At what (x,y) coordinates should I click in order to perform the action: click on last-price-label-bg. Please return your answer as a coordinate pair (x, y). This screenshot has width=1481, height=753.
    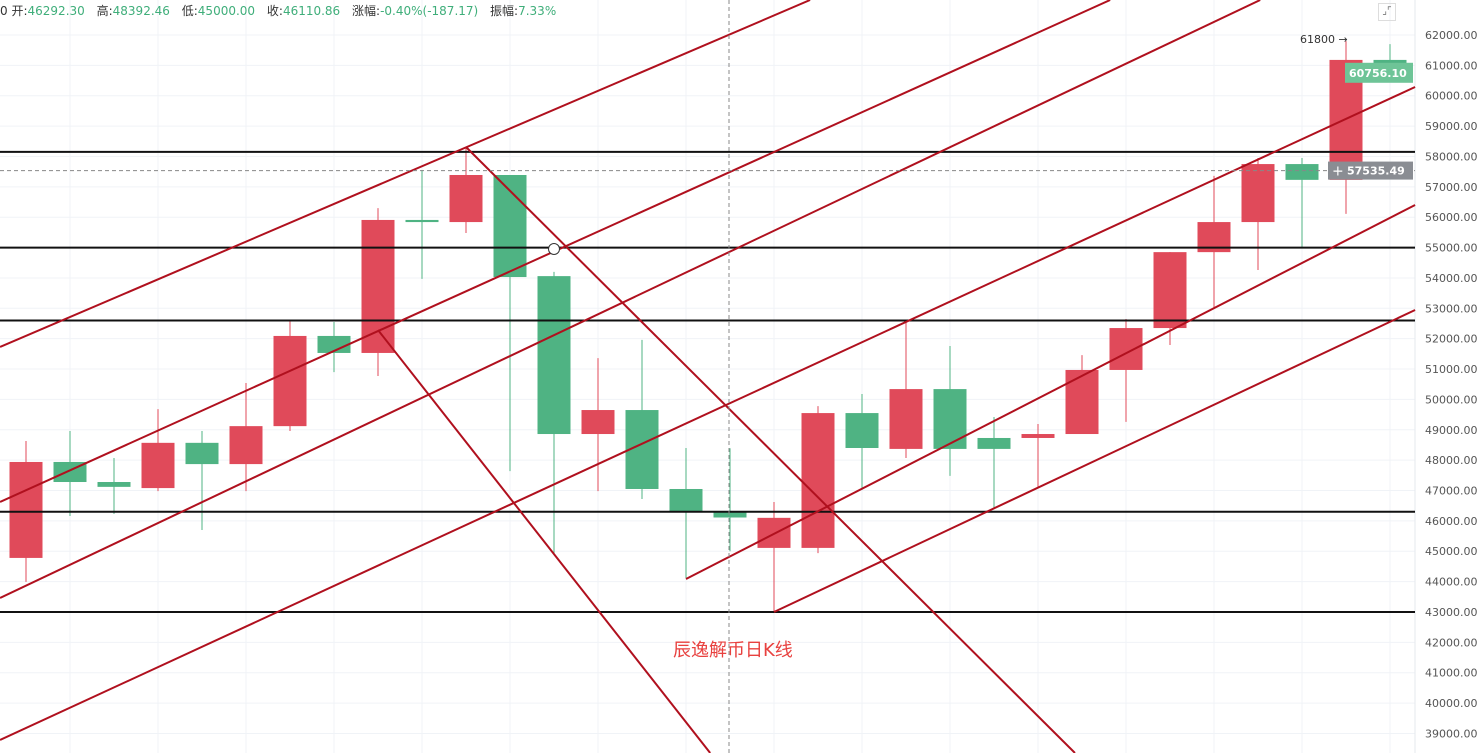
    Looking at the image, I should click on (1379, 72).